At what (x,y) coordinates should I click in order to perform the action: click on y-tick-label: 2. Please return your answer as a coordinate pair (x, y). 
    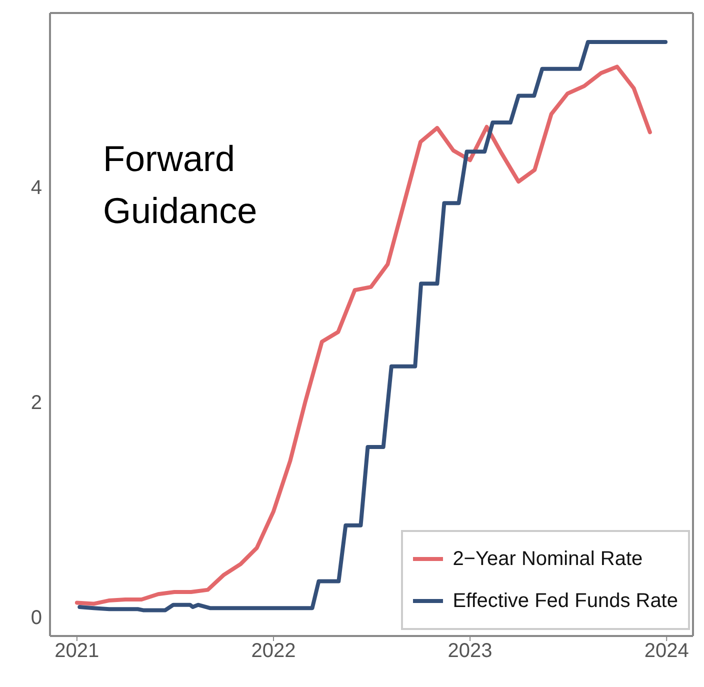
    Looking at the image, I should click on (36, 403).